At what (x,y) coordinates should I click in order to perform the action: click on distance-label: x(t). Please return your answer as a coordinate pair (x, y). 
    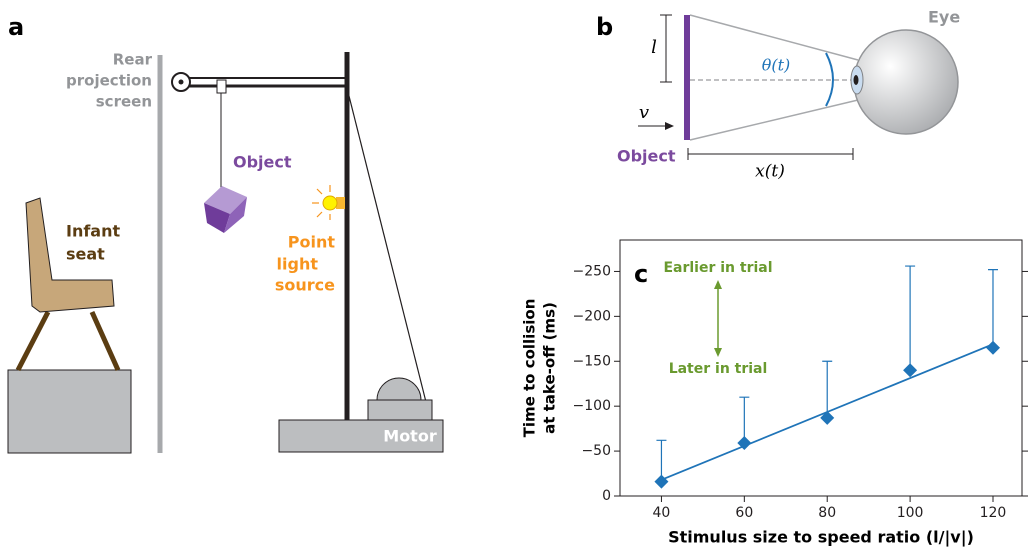
    Looking at the image, I should click on (770, 172).